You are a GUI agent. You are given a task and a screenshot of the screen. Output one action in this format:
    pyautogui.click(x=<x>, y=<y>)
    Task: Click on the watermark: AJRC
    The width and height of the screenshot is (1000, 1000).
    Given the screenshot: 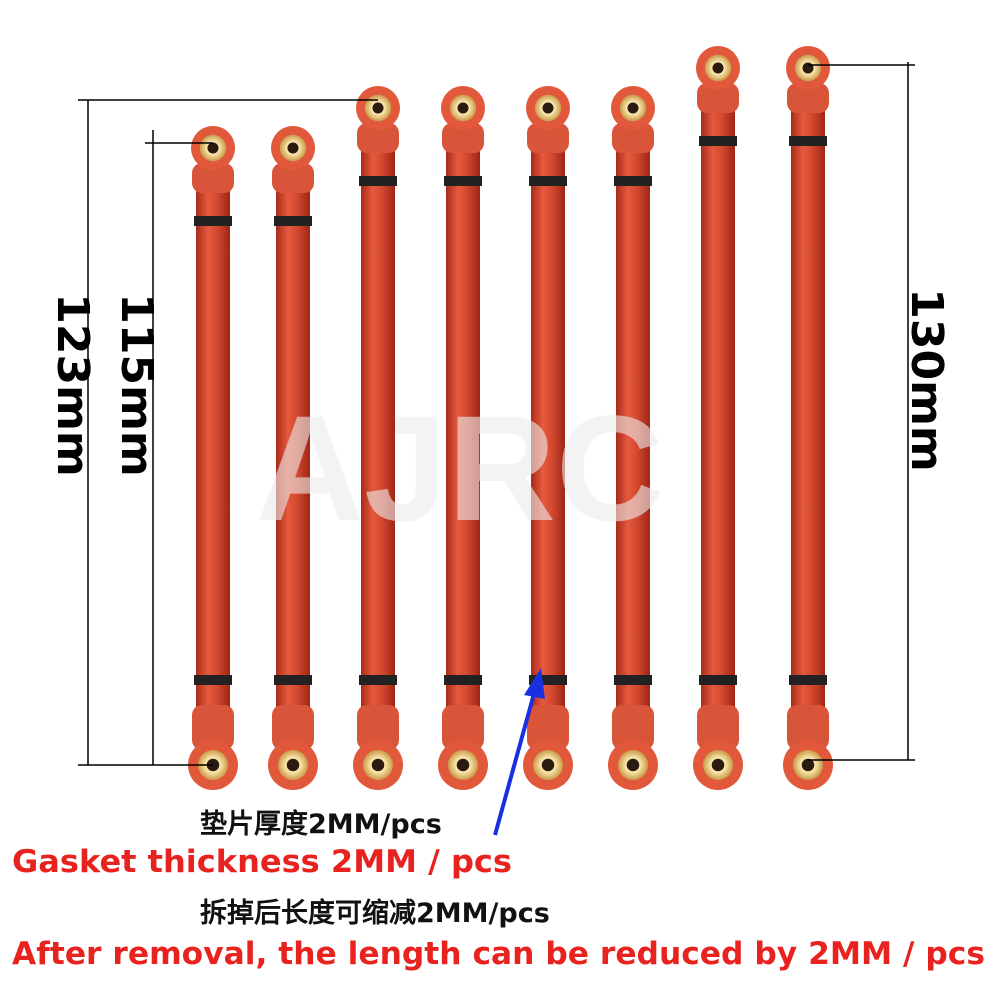 What is the action you would take?
    pyautogui.click(x=460, y=468)
    